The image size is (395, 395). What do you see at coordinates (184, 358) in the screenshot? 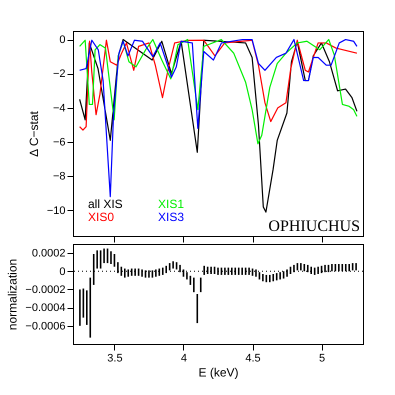
I see `x-tick-label: 4` at bounding box center [184, 358].